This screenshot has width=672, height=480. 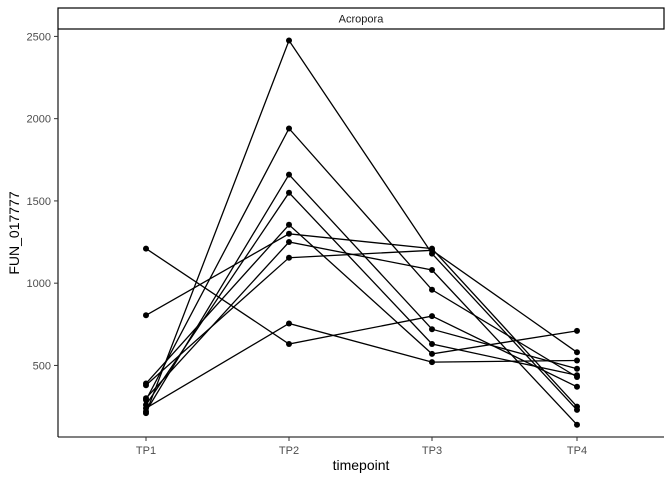 I want to click on y-tick-label: 500, so click(x=42, y=366).